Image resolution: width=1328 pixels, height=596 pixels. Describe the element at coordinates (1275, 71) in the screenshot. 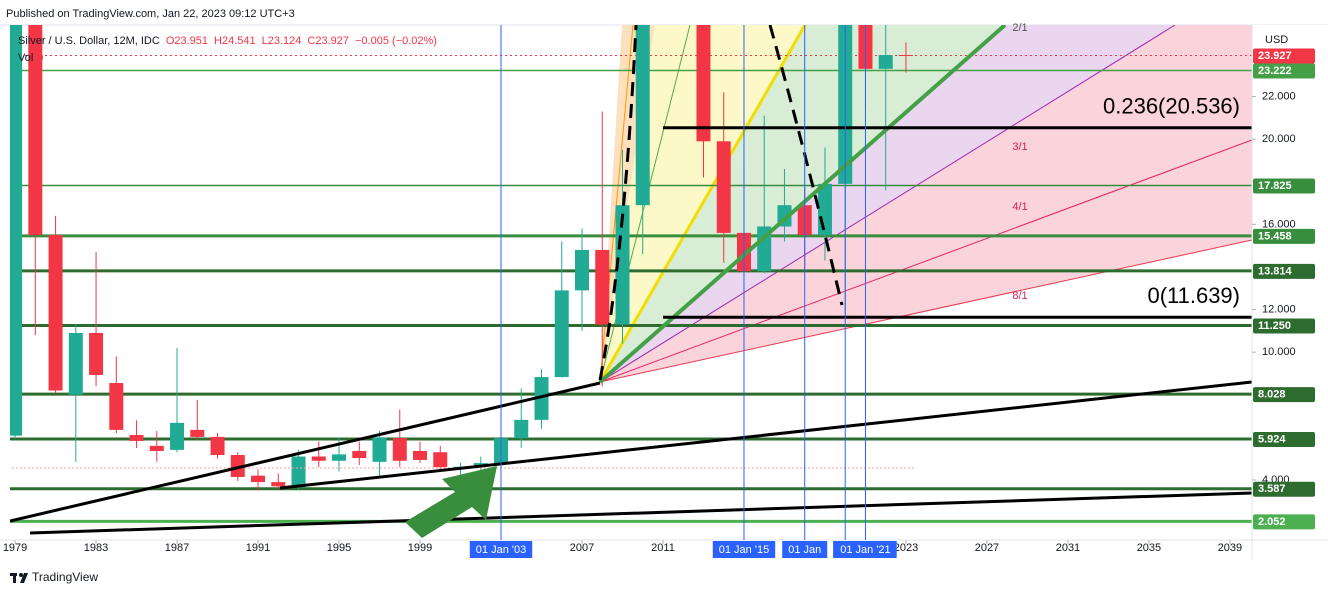

I see `price-tag-label: 23.222` at that location.